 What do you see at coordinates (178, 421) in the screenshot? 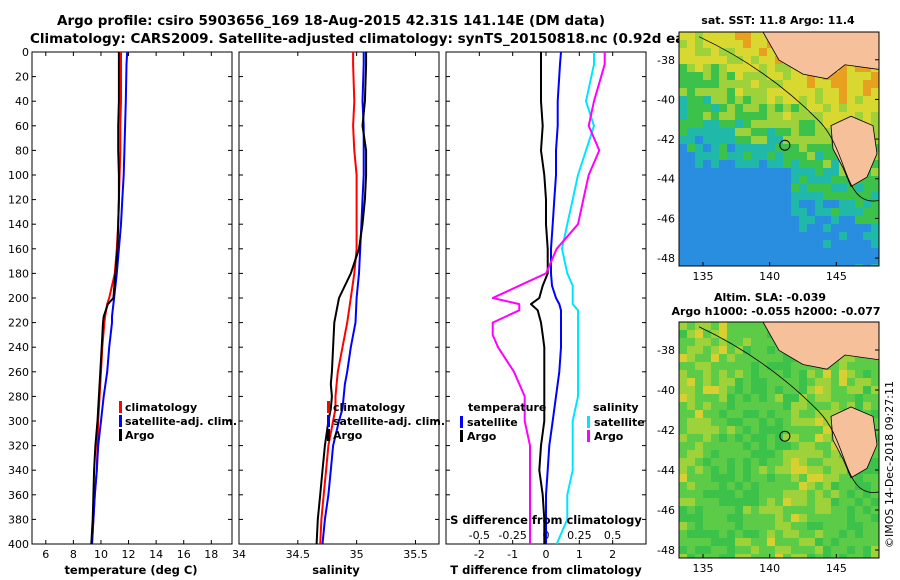
I see `temperature-legend: climatology satellite-adj. clim. Argo` at bounding box center [178, 421].